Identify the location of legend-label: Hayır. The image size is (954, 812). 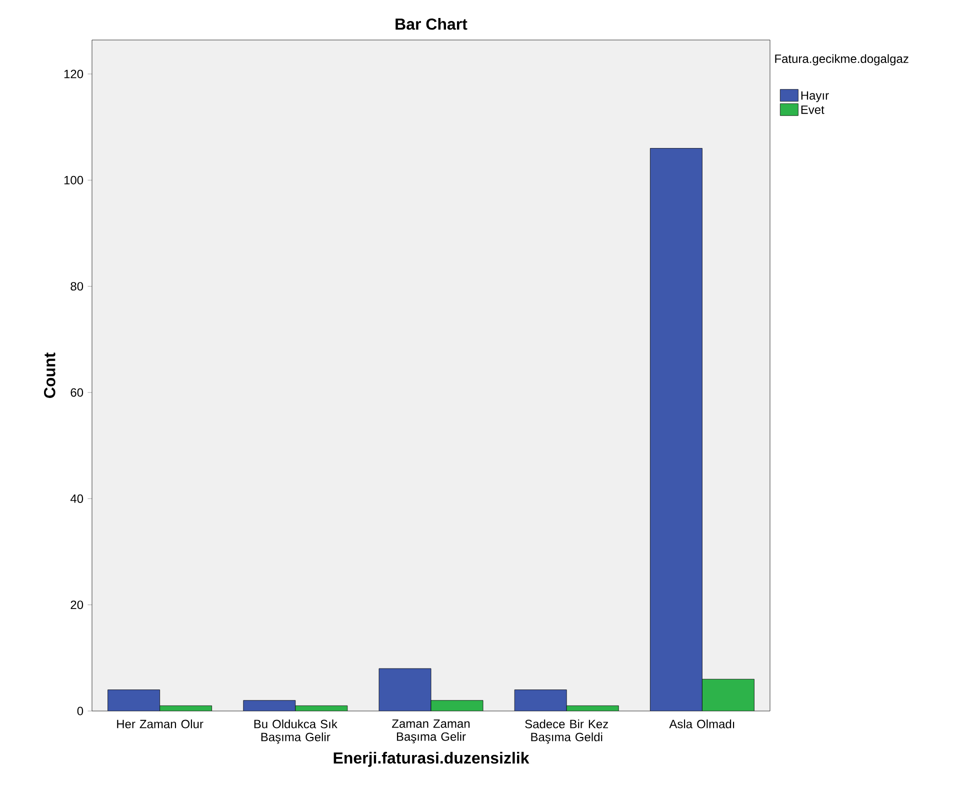
(815, 96).